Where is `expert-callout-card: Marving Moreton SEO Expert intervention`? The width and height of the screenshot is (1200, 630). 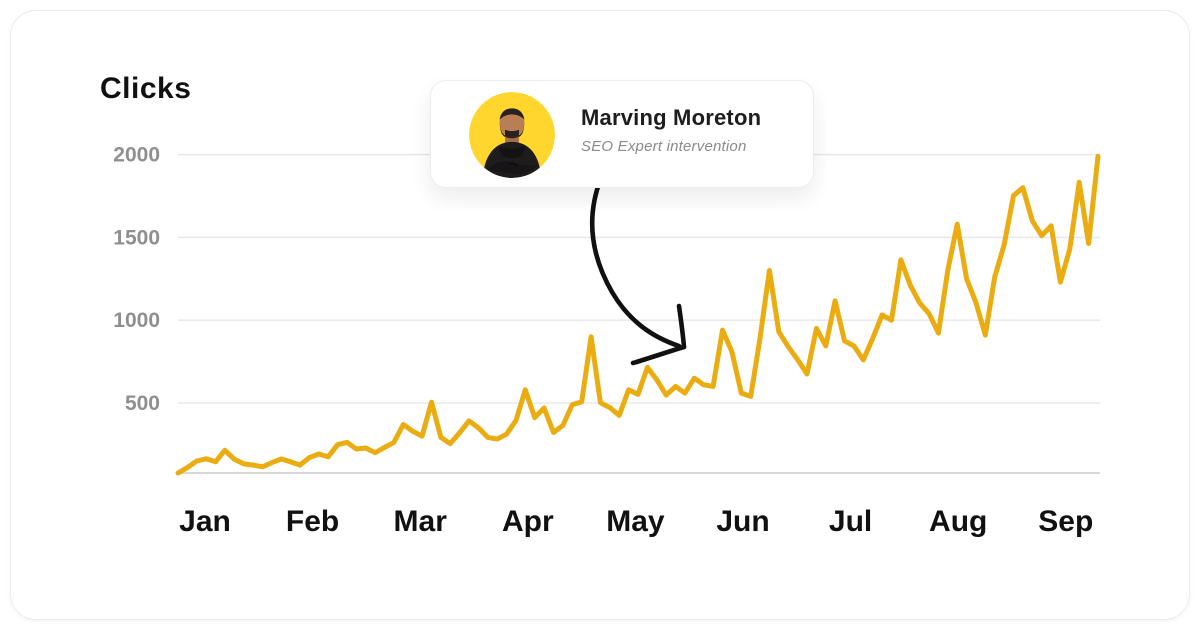 expert-callout-card: Marving Moreton SEO Expert intervention is located at coordinates (622, 134).